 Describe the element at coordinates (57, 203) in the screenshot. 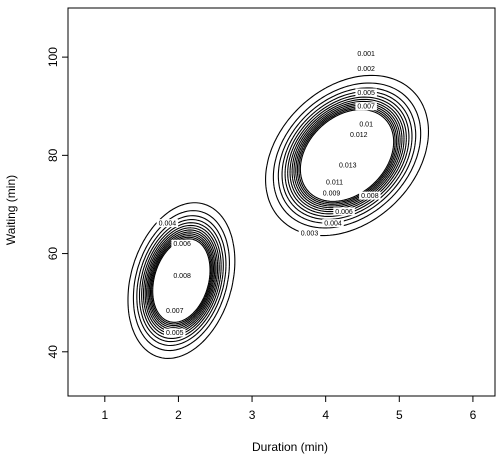

I see `y-axis: 40 60 80 100` at that location.